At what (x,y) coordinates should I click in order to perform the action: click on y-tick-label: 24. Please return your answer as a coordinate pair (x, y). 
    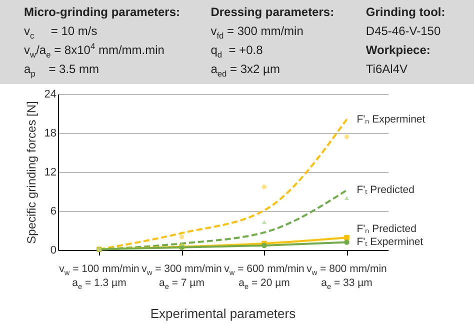
    Looking at the image, I should click on (50, 94).